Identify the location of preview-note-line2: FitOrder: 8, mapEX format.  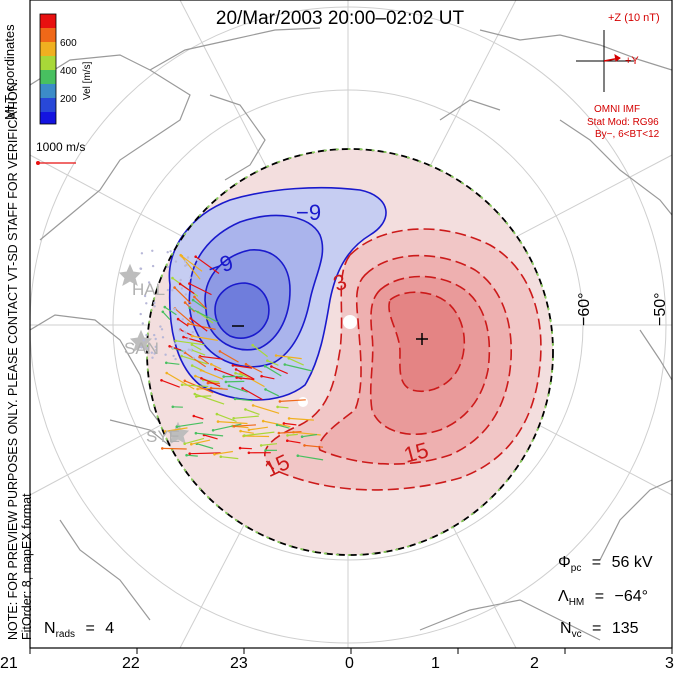
(27, 566).